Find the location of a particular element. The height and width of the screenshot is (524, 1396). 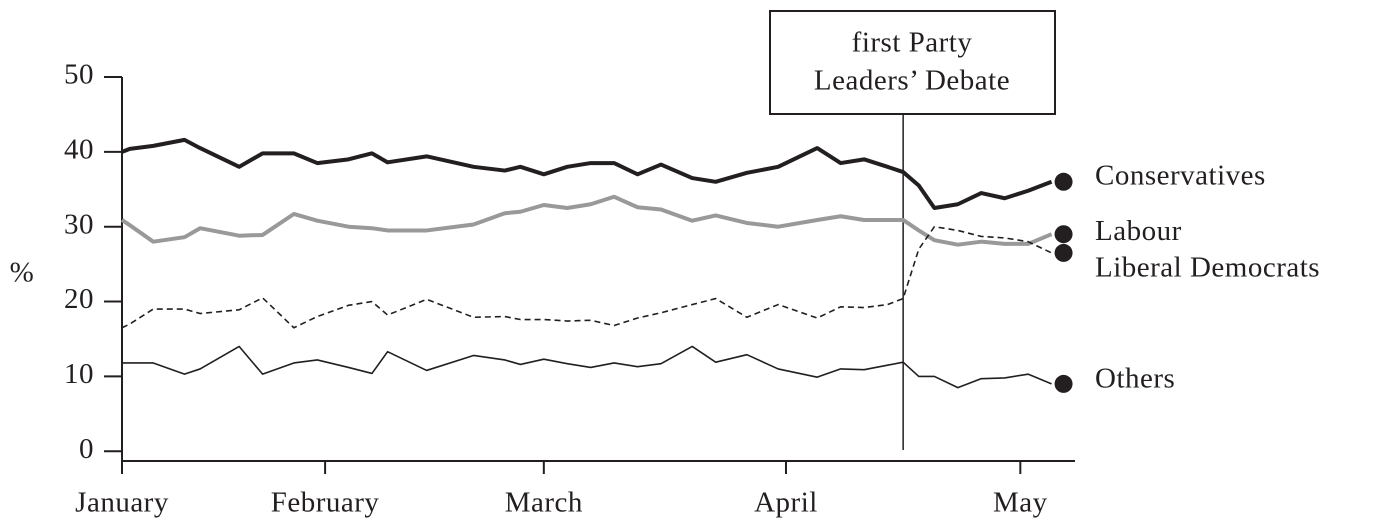

y-tick-label: 10 is located at coordinates (79, 374).